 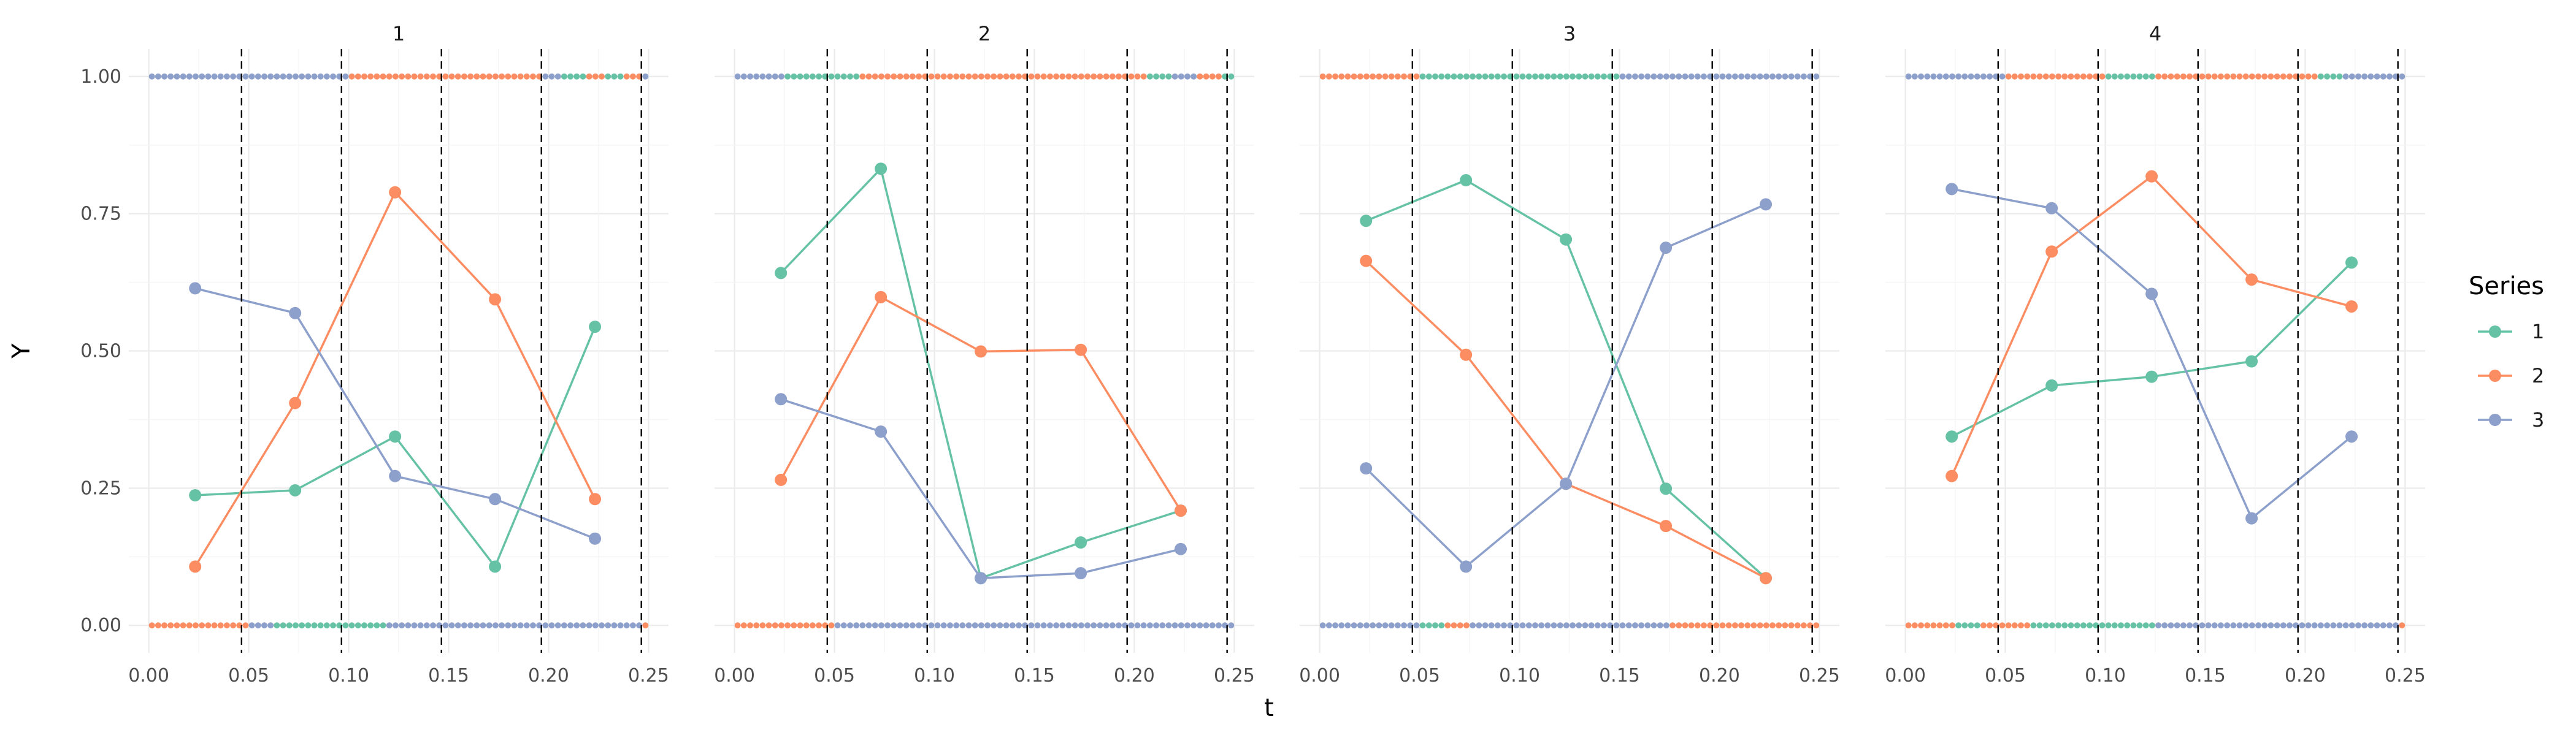 What do you see at coordinates (1905, 676) in the screenshot?
I see `x-tick-label: 0.00` at bounding box center [1905, 676].